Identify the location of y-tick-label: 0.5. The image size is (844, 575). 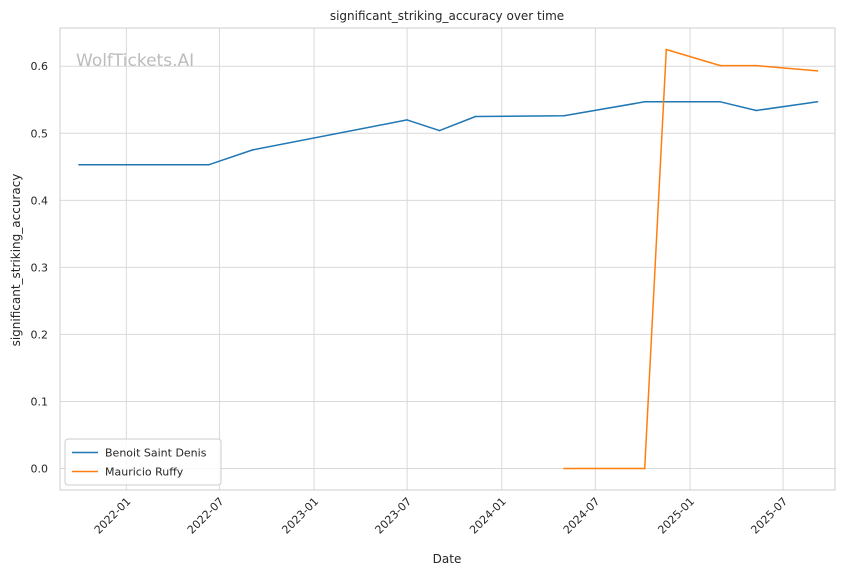
(40, 133).